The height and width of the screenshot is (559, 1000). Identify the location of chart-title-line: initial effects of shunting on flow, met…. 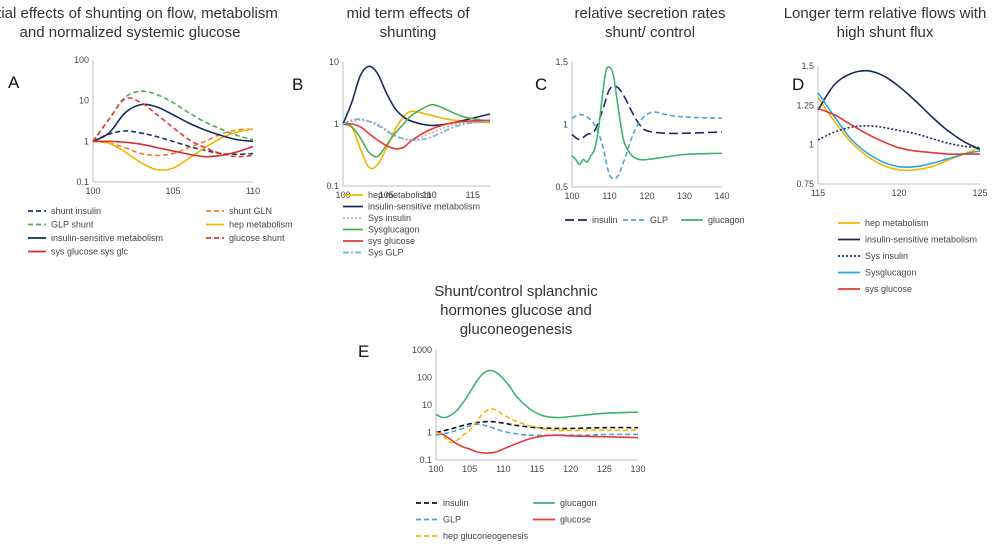
(139, 13).